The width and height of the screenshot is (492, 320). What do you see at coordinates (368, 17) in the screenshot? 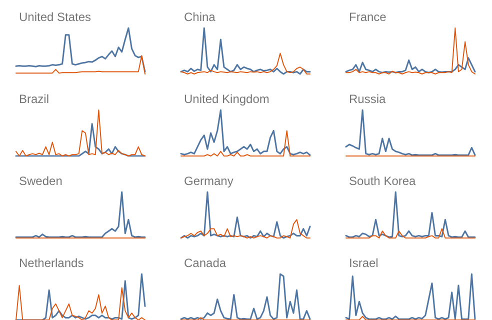
I see `chart-title: France` at bounding box center [368, 17].